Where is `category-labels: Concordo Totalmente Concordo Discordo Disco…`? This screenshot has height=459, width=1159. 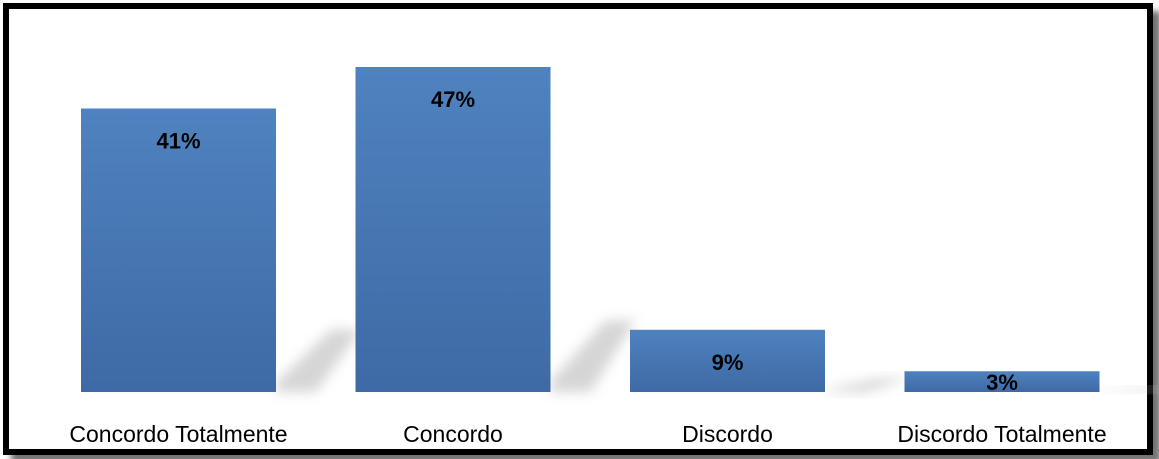 category-labels: Concordo Totalmente Concordo Discordo Disco… is located at coordinates (587, 434).